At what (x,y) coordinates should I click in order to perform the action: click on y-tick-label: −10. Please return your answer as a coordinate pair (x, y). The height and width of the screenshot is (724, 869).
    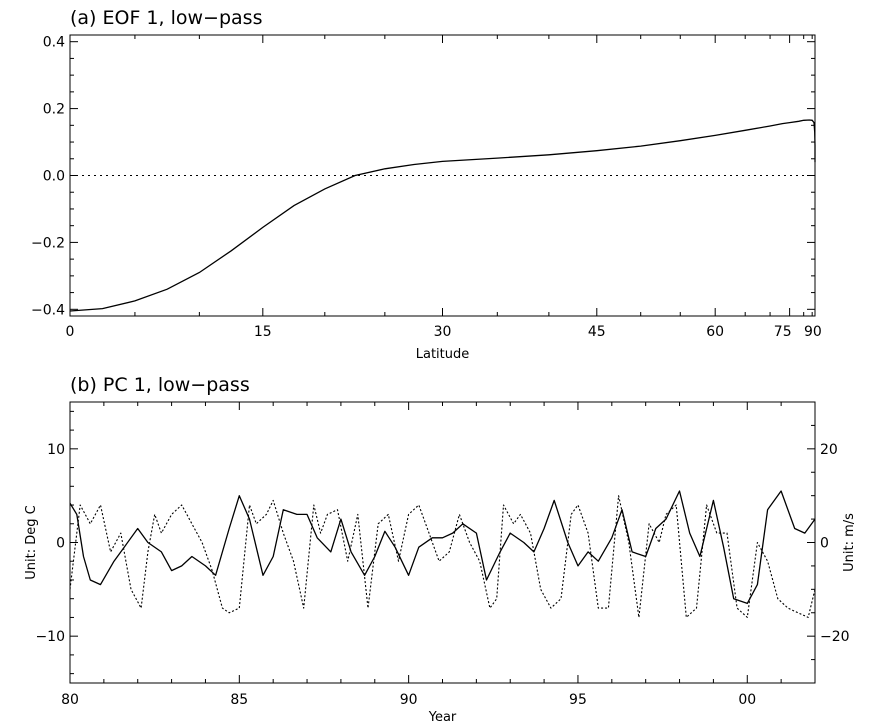
    Looking at the image, I should click on (50, 637).